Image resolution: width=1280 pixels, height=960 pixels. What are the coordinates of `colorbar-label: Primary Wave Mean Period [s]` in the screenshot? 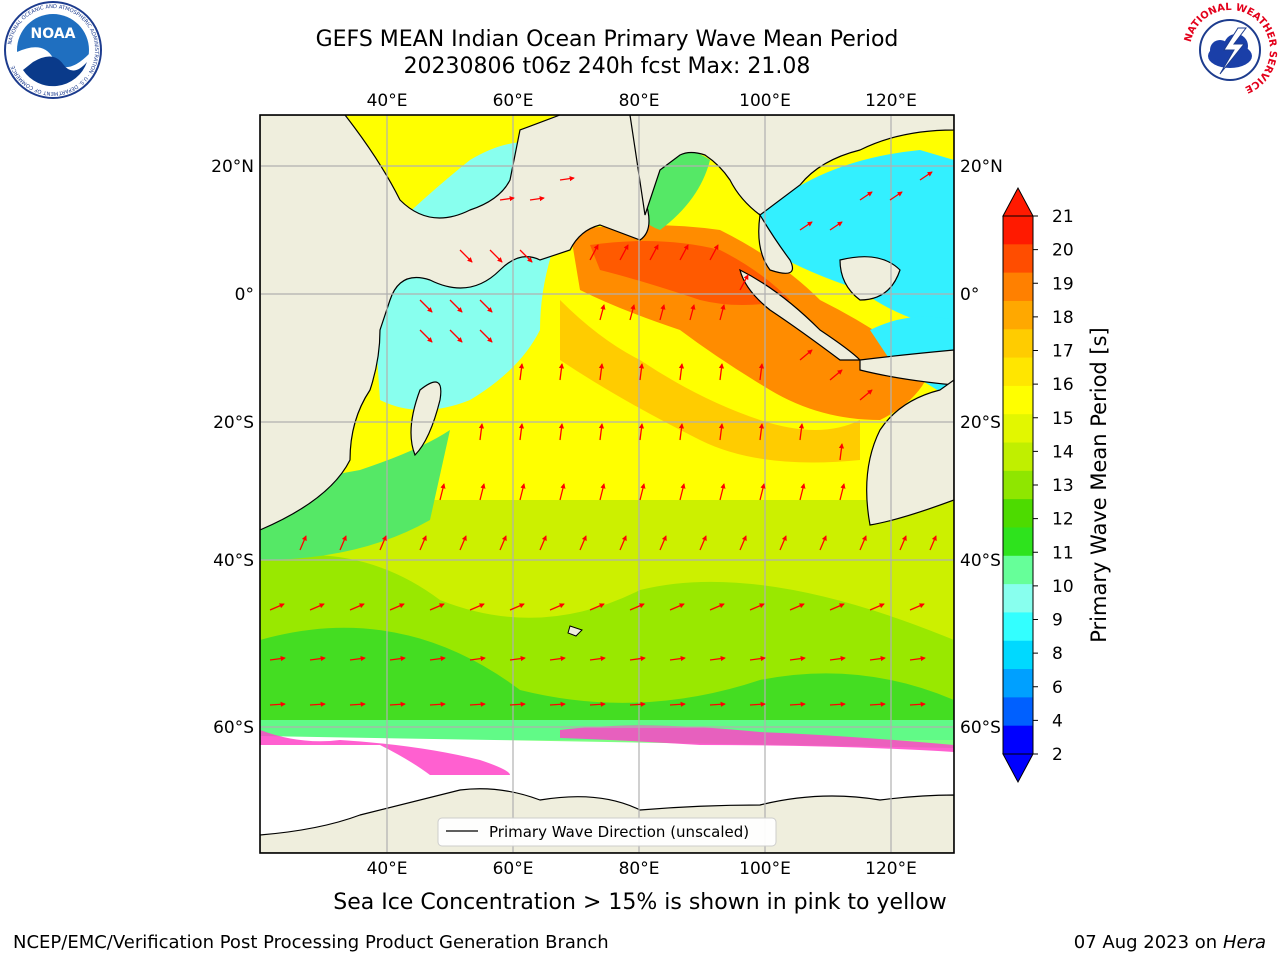 It's located at (1099, 485).